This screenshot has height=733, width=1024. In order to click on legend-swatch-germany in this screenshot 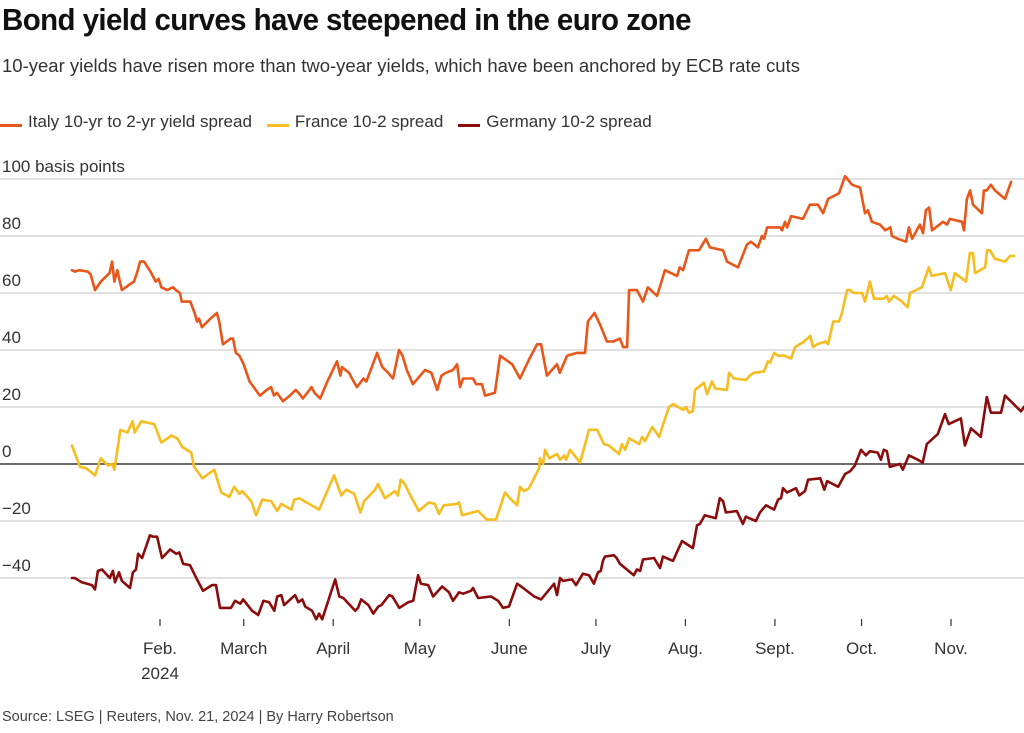, I will do `click(469, 125)`.